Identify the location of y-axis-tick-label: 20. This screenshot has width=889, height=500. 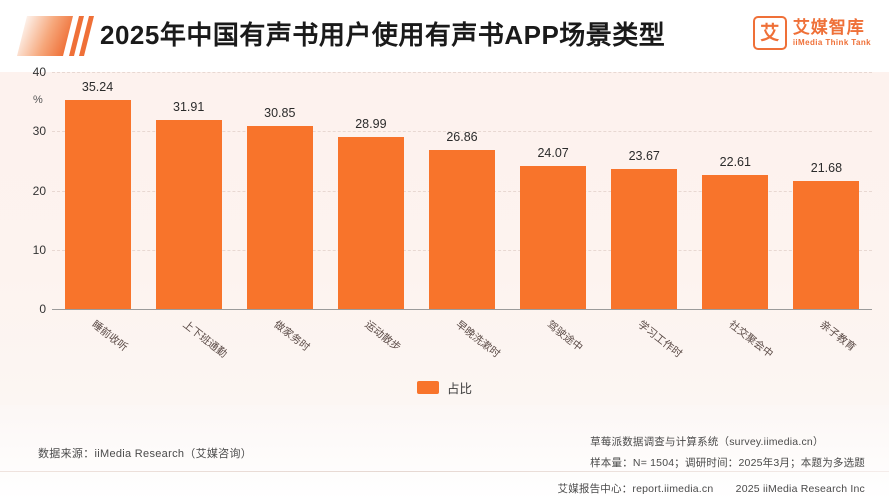
(39, 190).